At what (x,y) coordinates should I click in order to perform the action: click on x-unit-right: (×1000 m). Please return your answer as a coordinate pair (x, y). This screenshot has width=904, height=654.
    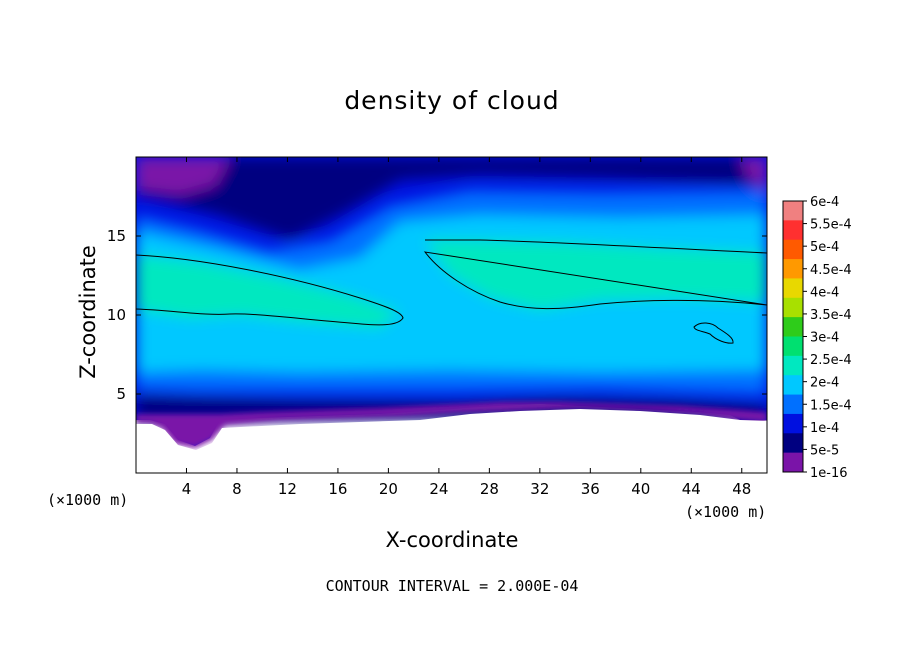
    Looking at the image, I should click on (726, 512).